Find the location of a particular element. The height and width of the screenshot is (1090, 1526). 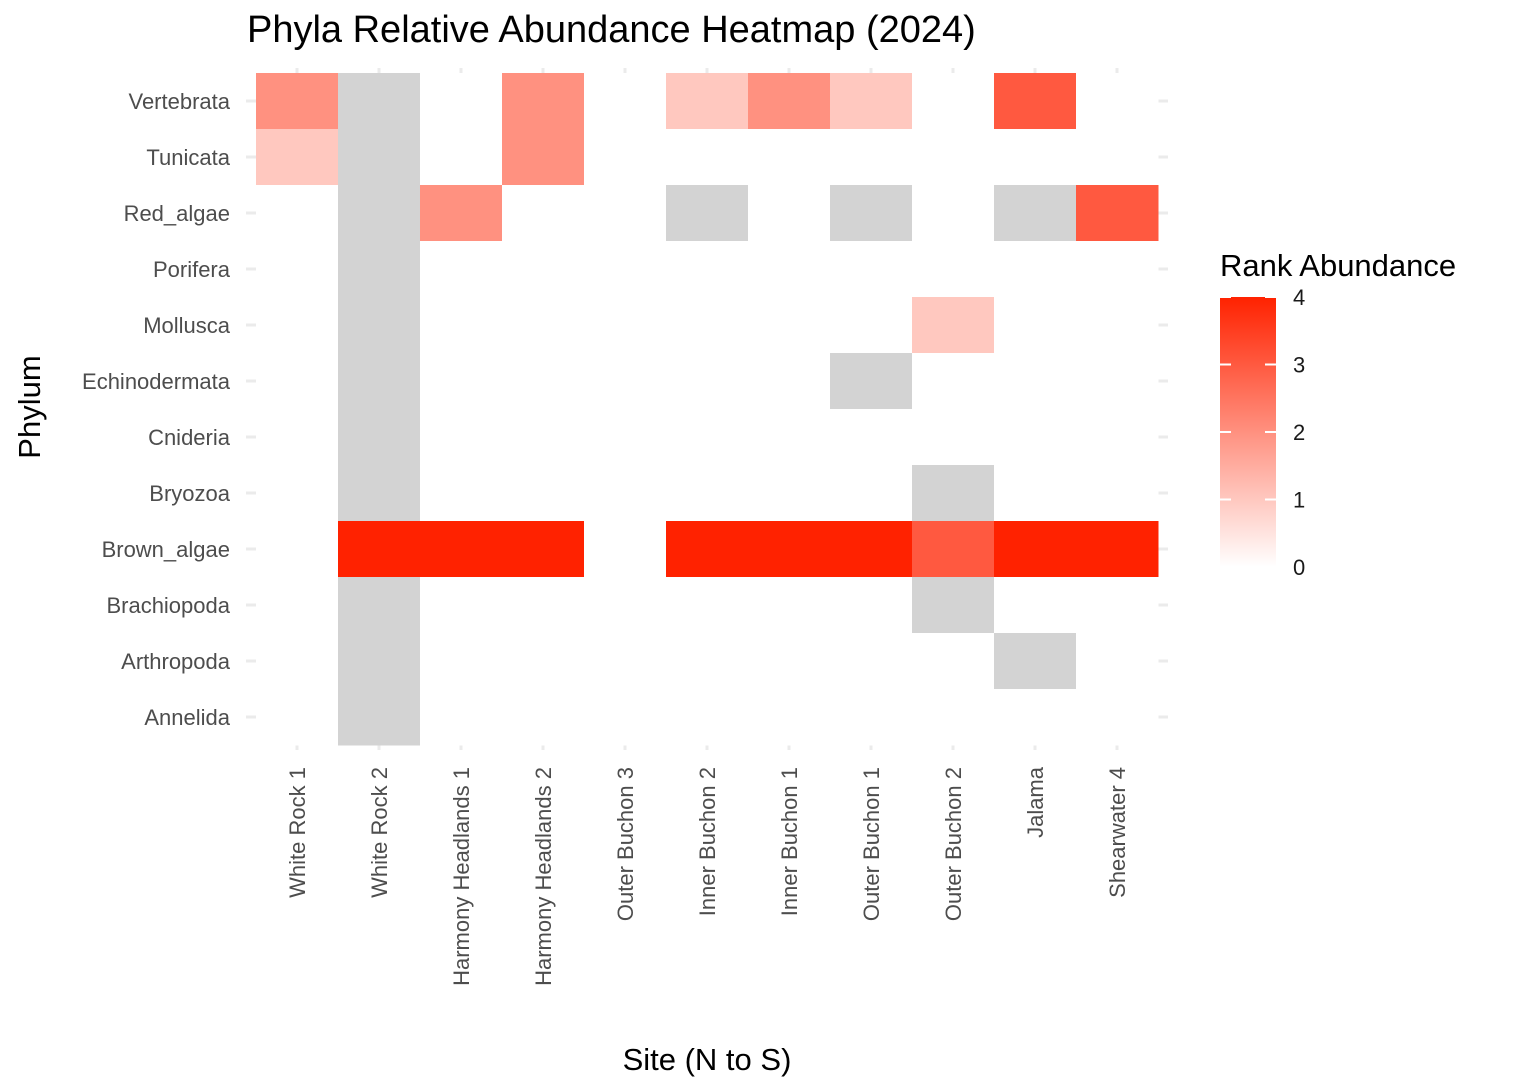

legend-tick-label: 0 is located at coordinates (1299, 567).